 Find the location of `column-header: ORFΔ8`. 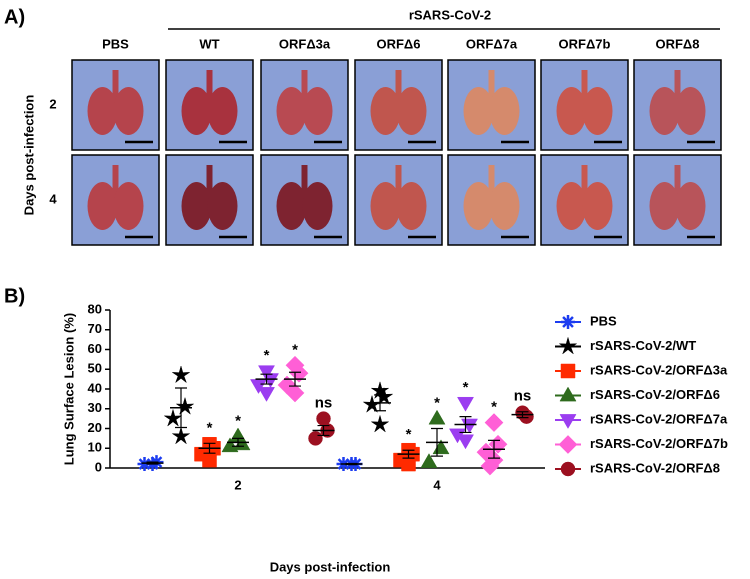

column-header: ORFΔ8 is located at coordinates (677, 43).